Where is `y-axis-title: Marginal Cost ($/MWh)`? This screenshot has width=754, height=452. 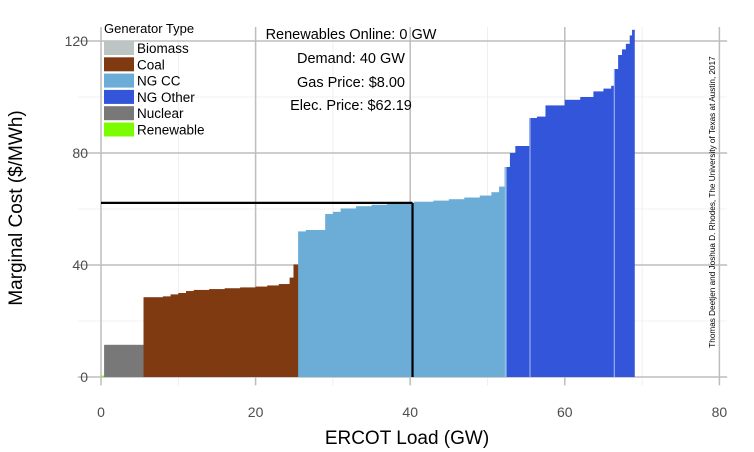
y-axis-title: Marginal Cost ($/MWh) is located at coordinates (16, 207).